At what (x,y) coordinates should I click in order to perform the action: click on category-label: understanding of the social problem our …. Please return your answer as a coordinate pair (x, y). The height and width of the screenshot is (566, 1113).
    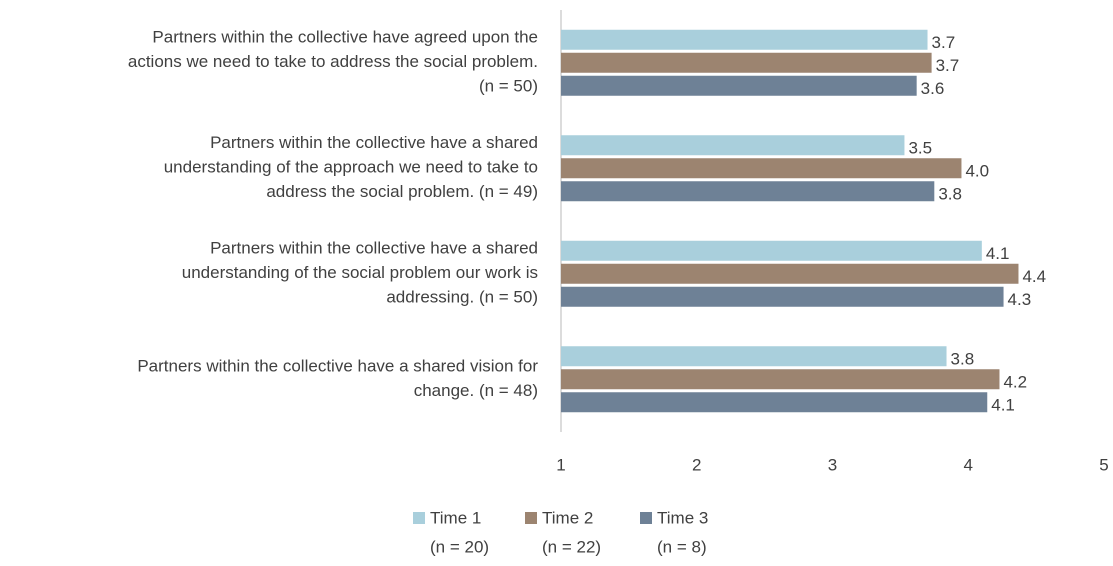
    Looking at the image, I should click on (360, 272).